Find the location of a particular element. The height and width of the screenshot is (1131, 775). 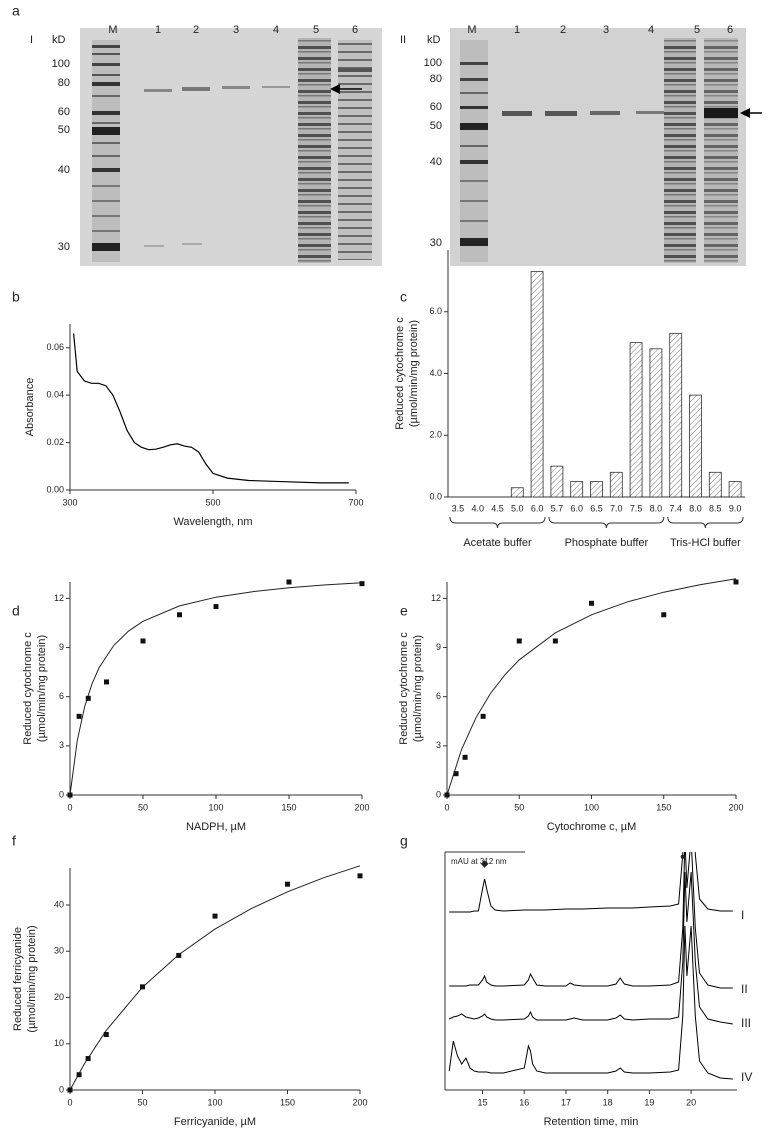

gel-label: I is located at coordinates (31, 40).